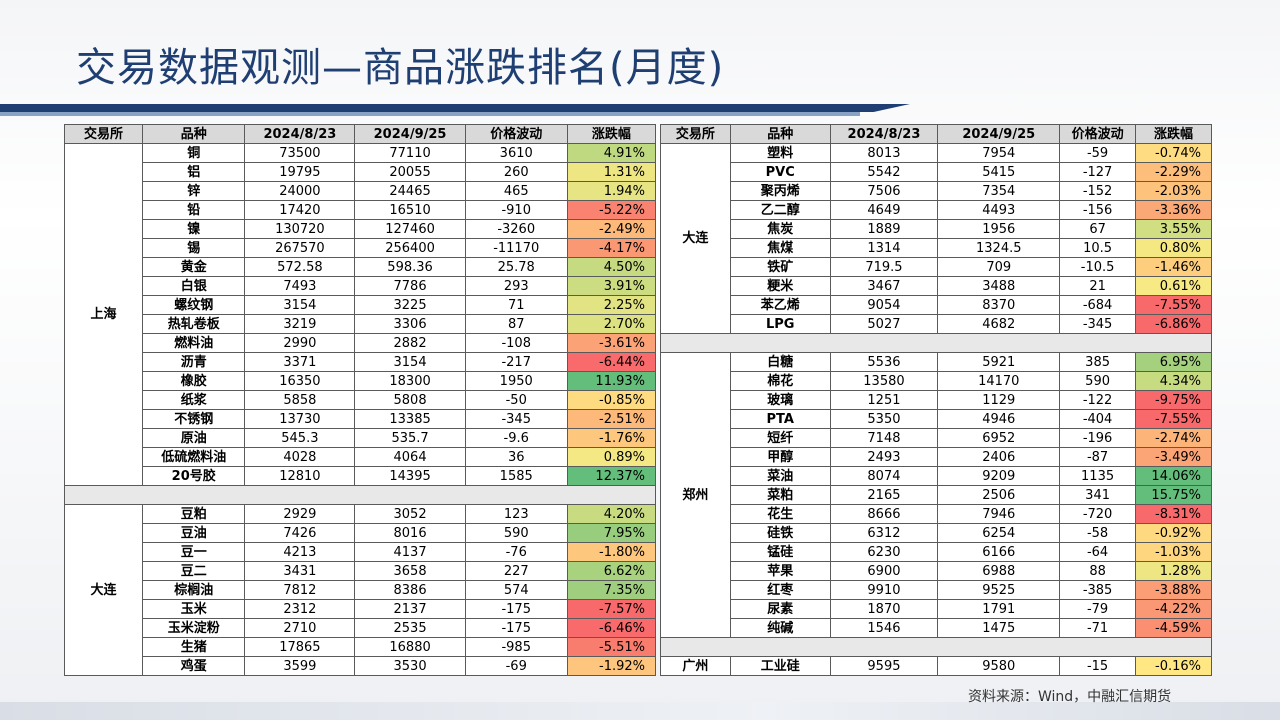  What do you see at coordinates (936, 571) in the screenshot?
I see `table-row: 苹果 6900 6988 88 1.28%` at bounding box center [936, 571].